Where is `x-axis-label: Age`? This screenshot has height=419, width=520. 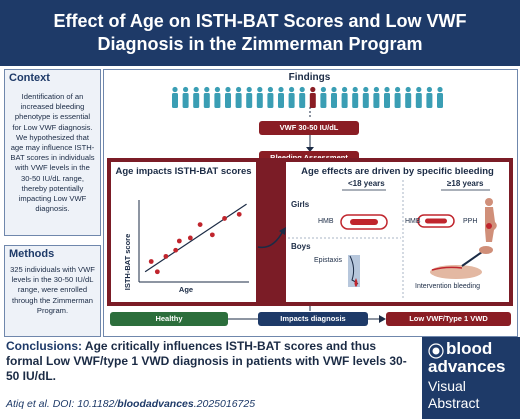
x-axis-label: Age is located at coordinates (186, 289).